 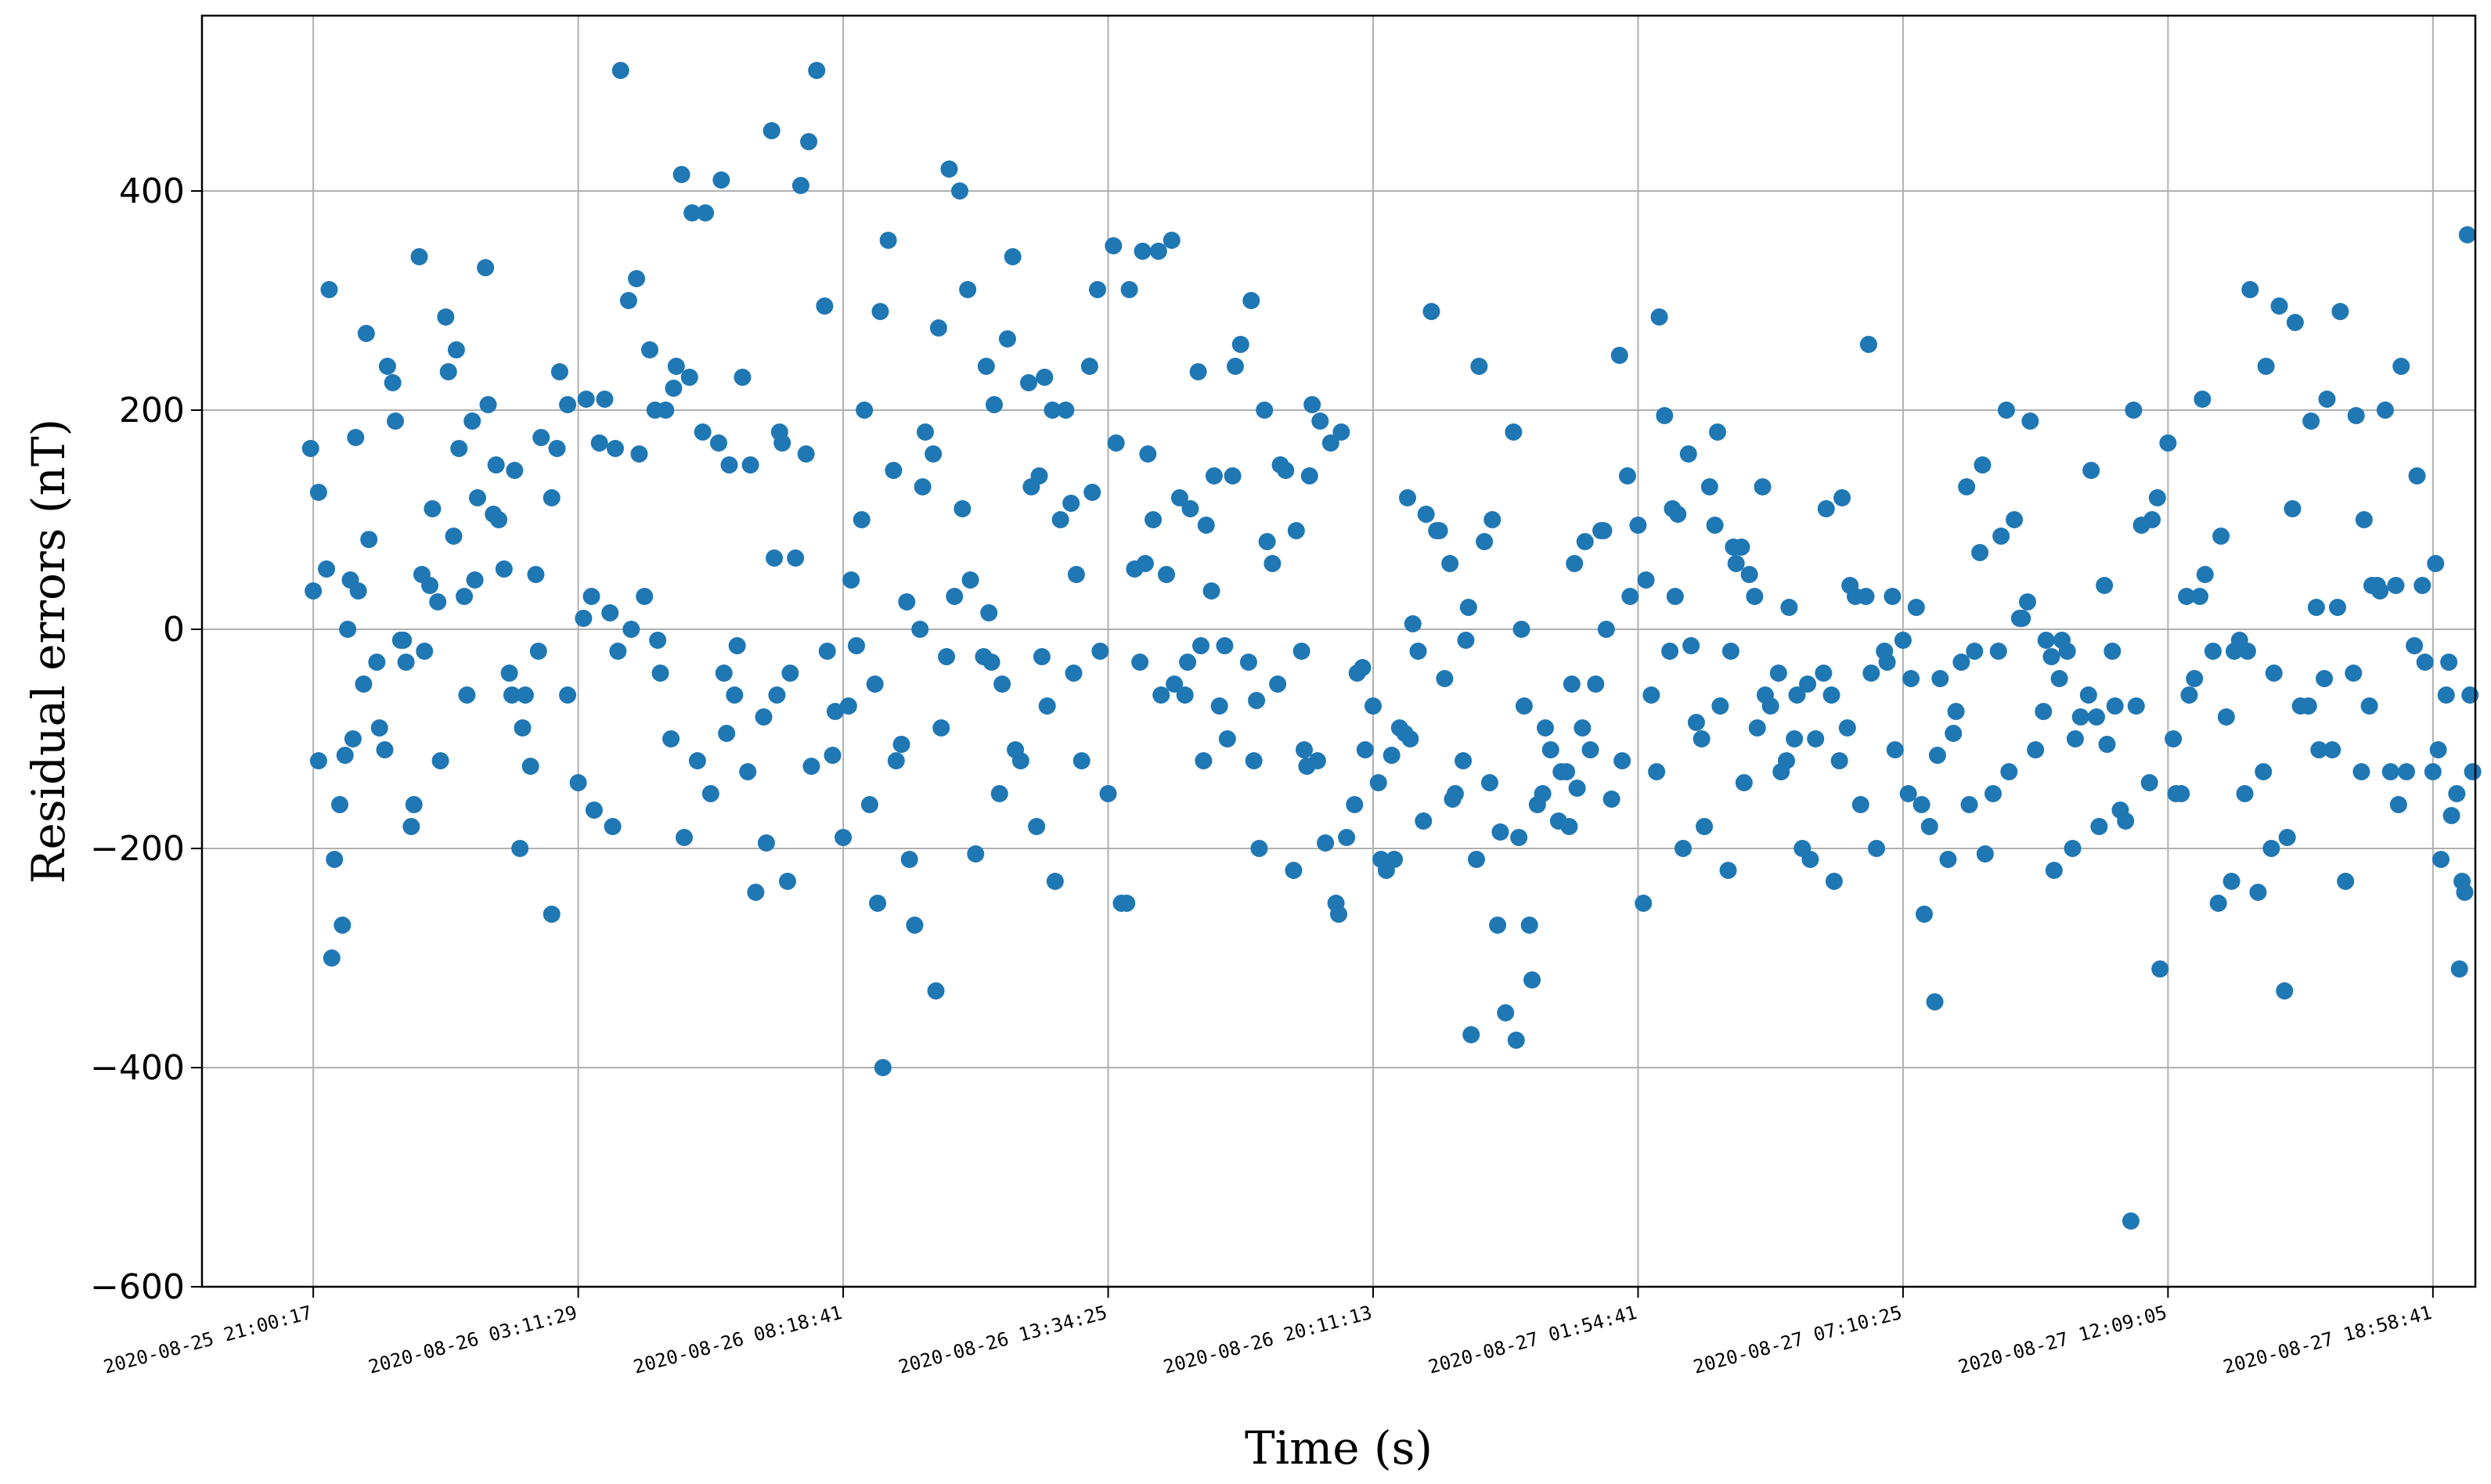 I want to click on x-tick-label: 2020-08-27 12:09:05, so click(x=2062, y=1340).